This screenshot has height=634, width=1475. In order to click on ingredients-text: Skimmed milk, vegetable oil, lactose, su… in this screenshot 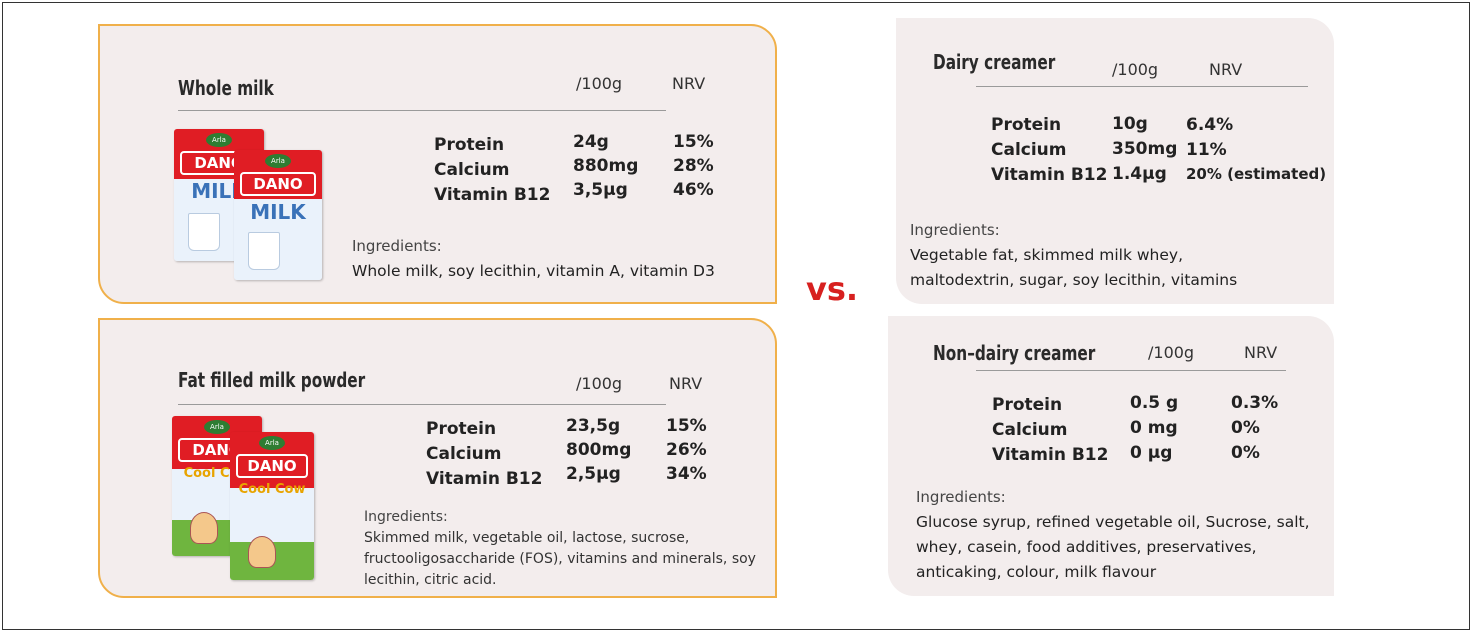, I will do `click(560, 559)`.